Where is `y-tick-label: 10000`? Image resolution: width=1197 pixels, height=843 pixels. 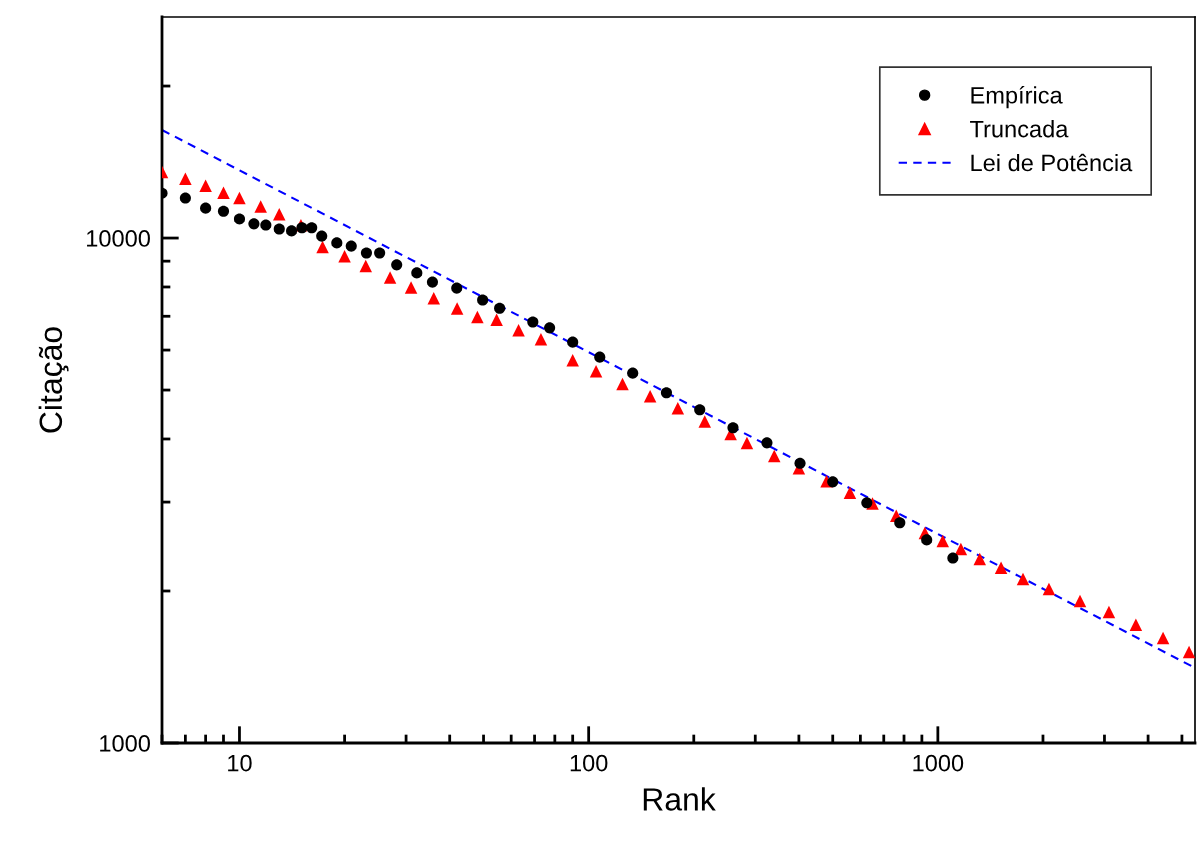
y-tick-label: 10000 is located at coordinates (118, 238).